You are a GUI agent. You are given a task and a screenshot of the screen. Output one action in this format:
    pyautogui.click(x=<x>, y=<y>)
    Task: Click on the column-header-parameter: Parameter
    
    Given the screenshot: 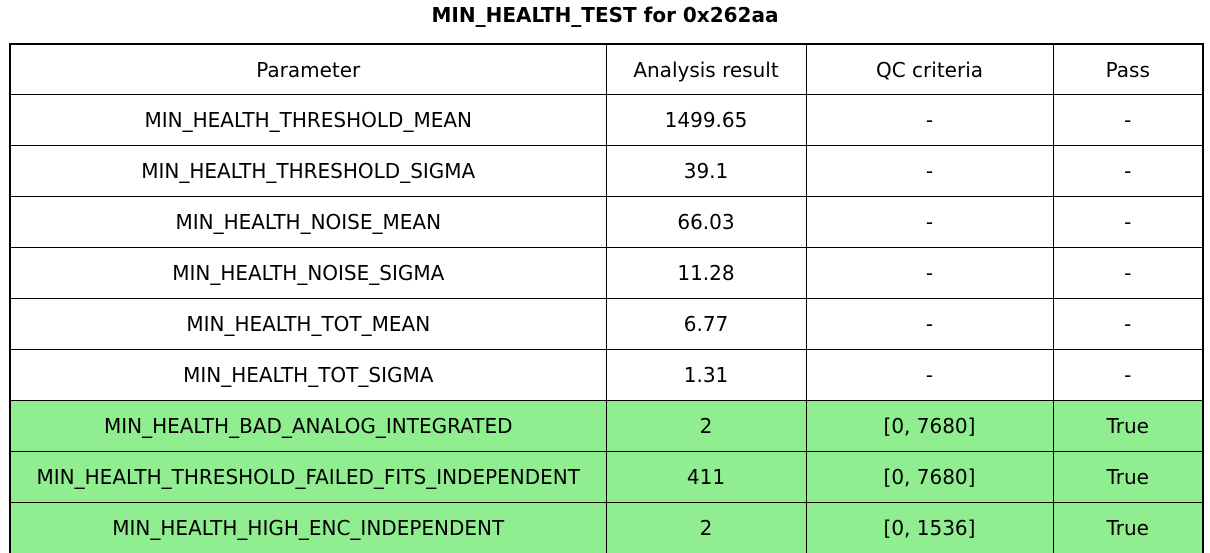 What is the action you would take?
    pyautogui.click(x=308, y=69)
    